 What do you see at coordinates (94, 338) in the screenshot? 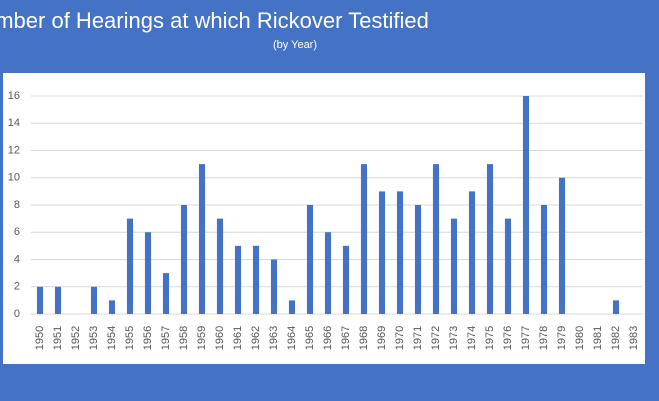
I see `x-tick-label: 1953` at bounding box center [94, 338].